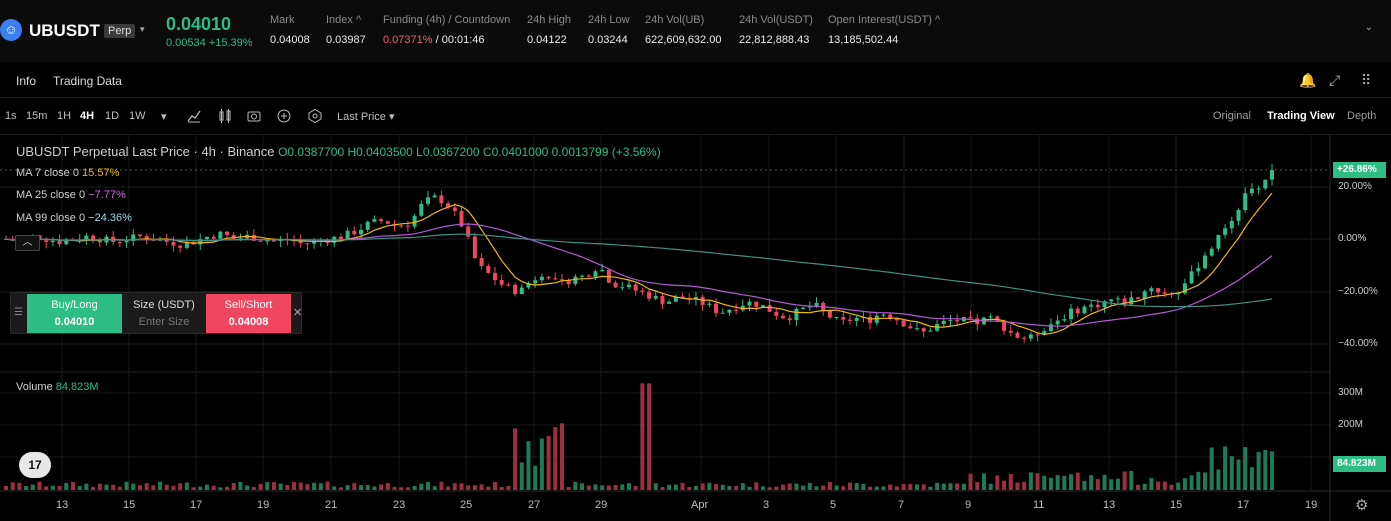  Describe the element at coordinates (1362, 505) in the screenshot. I see `gear-icon: ⚙` at that location.